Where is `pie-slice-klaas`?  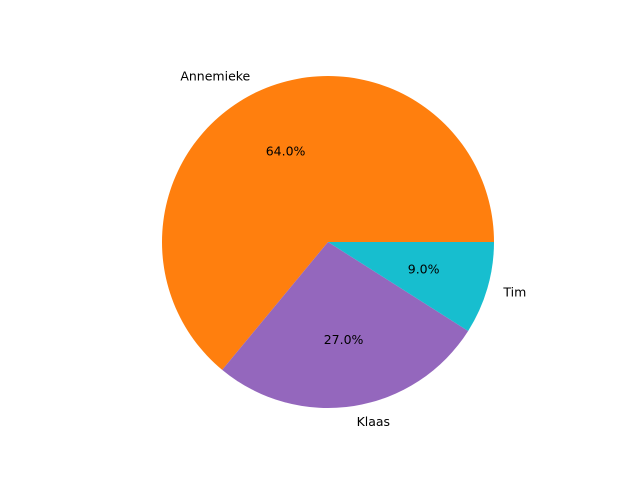 pie-slice-klaas is located at coordinates (345, 325).